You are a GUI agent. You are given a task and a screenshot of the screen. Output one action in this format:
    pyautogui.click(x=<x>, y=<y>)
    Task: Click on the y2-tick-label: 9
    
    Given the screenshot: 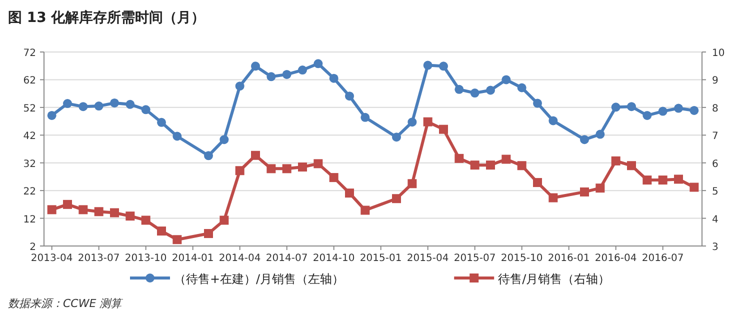 What is the action you would take?
    pyautogui.click(x=715, y=81)
    